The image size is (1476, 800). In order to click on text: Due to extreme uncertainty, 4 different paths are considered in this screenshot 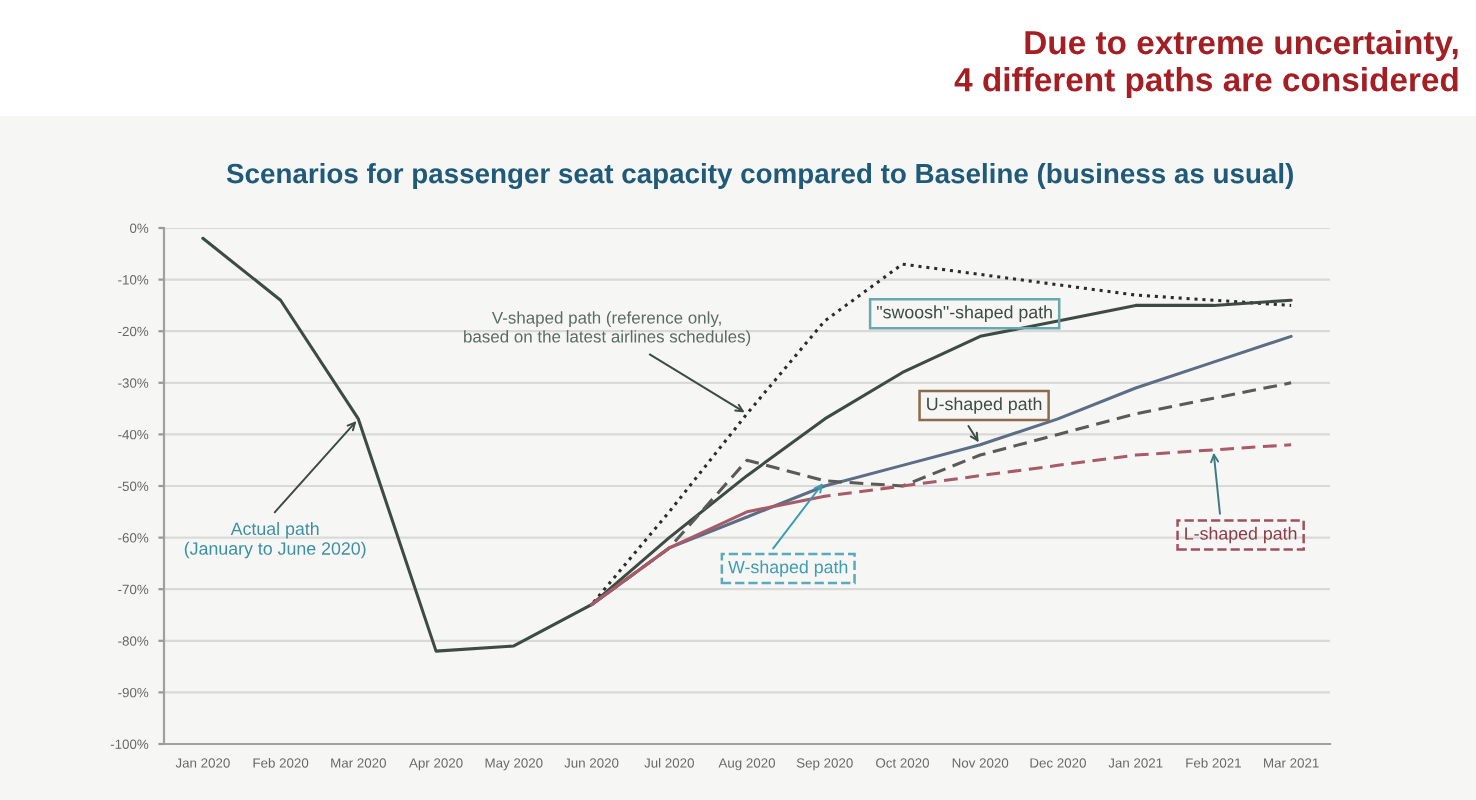, I will do `click(1206, 64)`.